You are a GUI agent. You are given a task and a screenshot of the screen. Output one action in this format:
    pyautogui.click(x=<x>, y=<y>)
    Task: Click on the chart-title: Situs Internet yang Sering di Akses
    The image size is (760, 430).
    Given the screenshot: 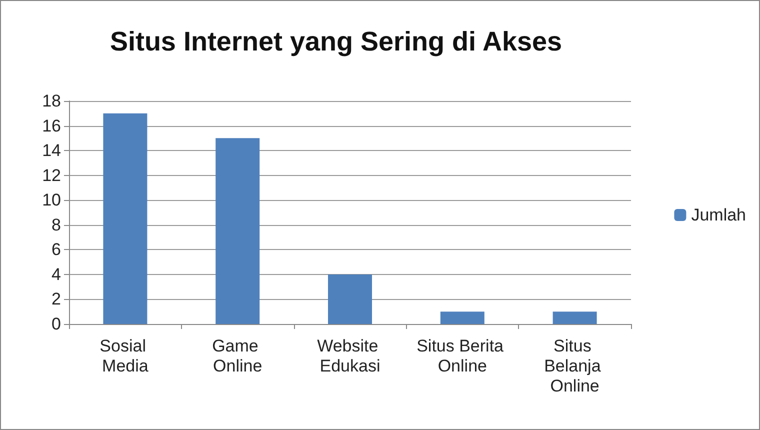 What is the action you would take?
    pyautogui.click(x=336, y=41)
    